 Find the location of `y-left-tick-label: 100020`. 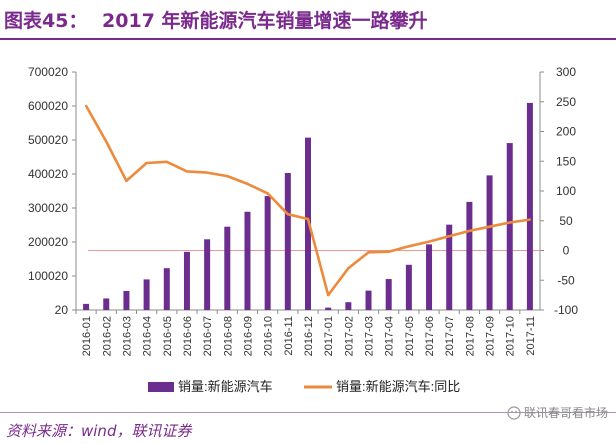

y-left-tick-label: 100020 is located at coordinates (48, 276).